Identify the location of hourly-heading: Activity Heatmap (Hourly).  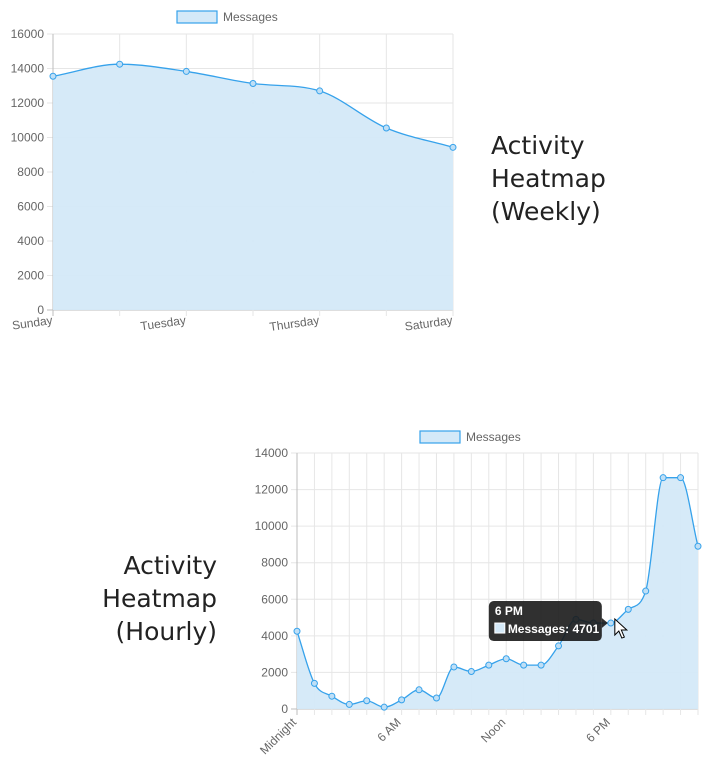
(159, 598).